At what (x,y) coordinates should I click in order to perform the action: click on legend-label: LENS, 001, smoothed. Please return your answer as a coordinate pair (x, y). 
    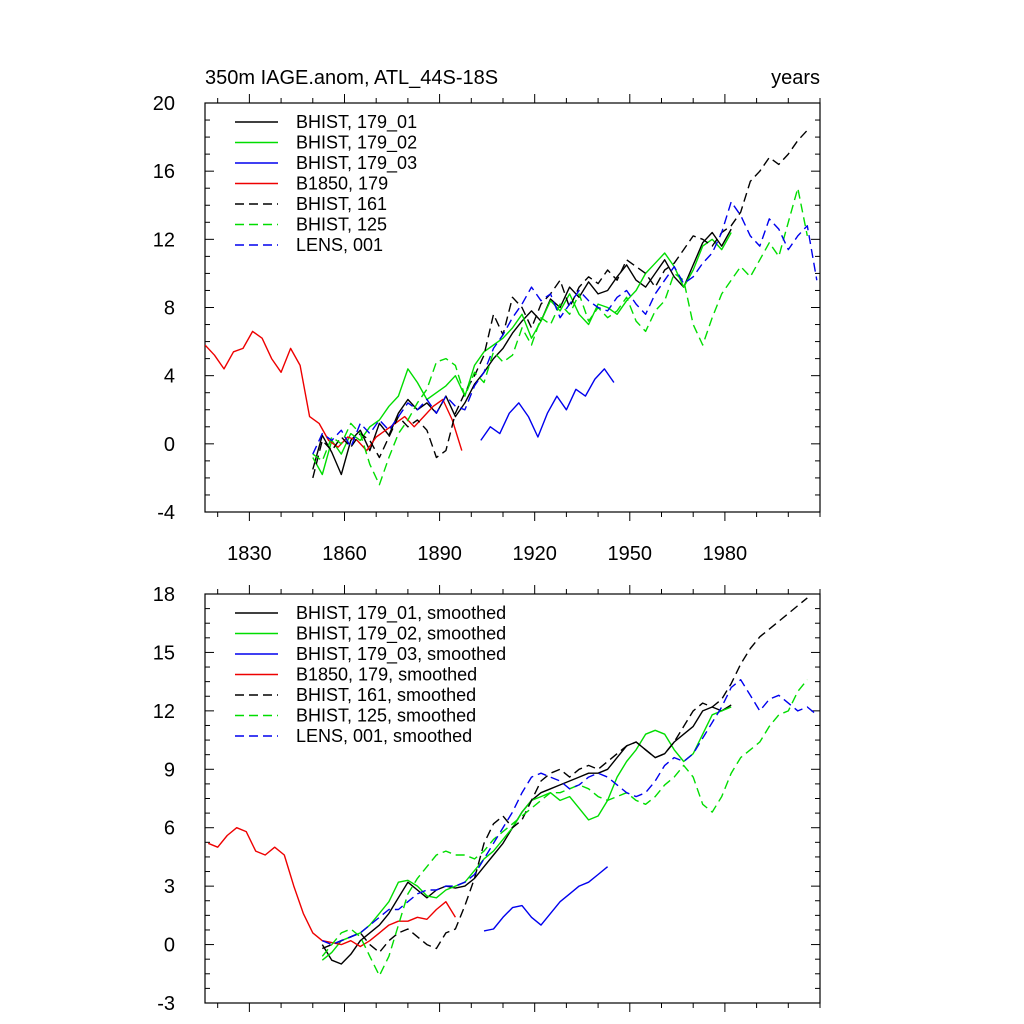
    Looking at the image, I should click on (384, 736).